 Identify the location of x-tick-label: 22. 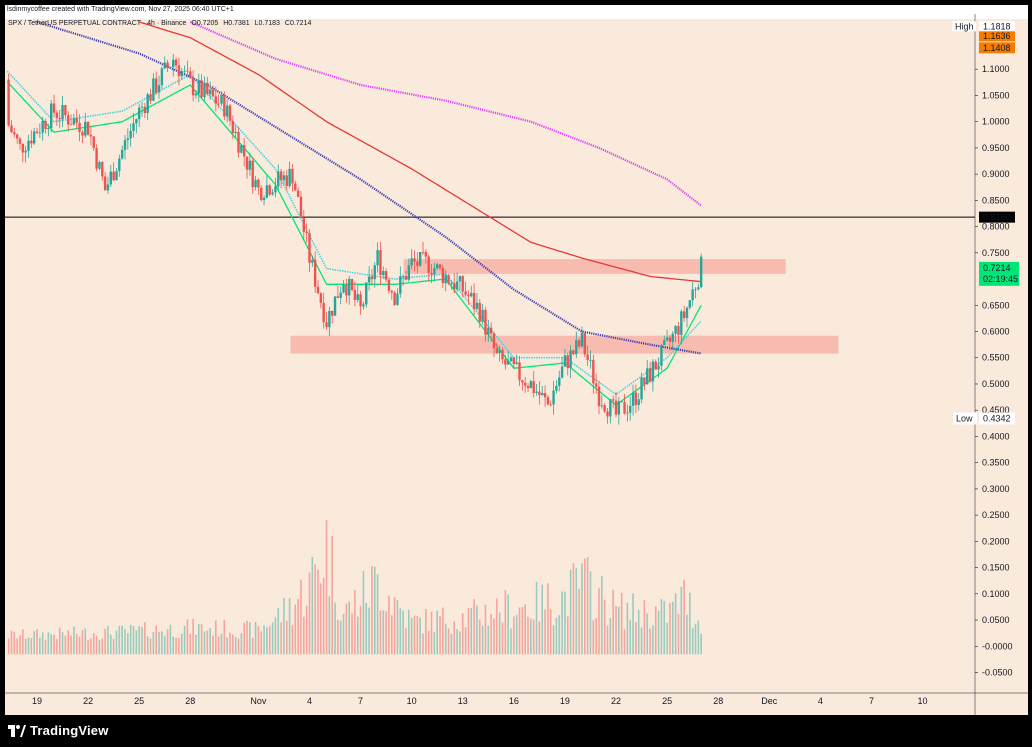
(616, 701).